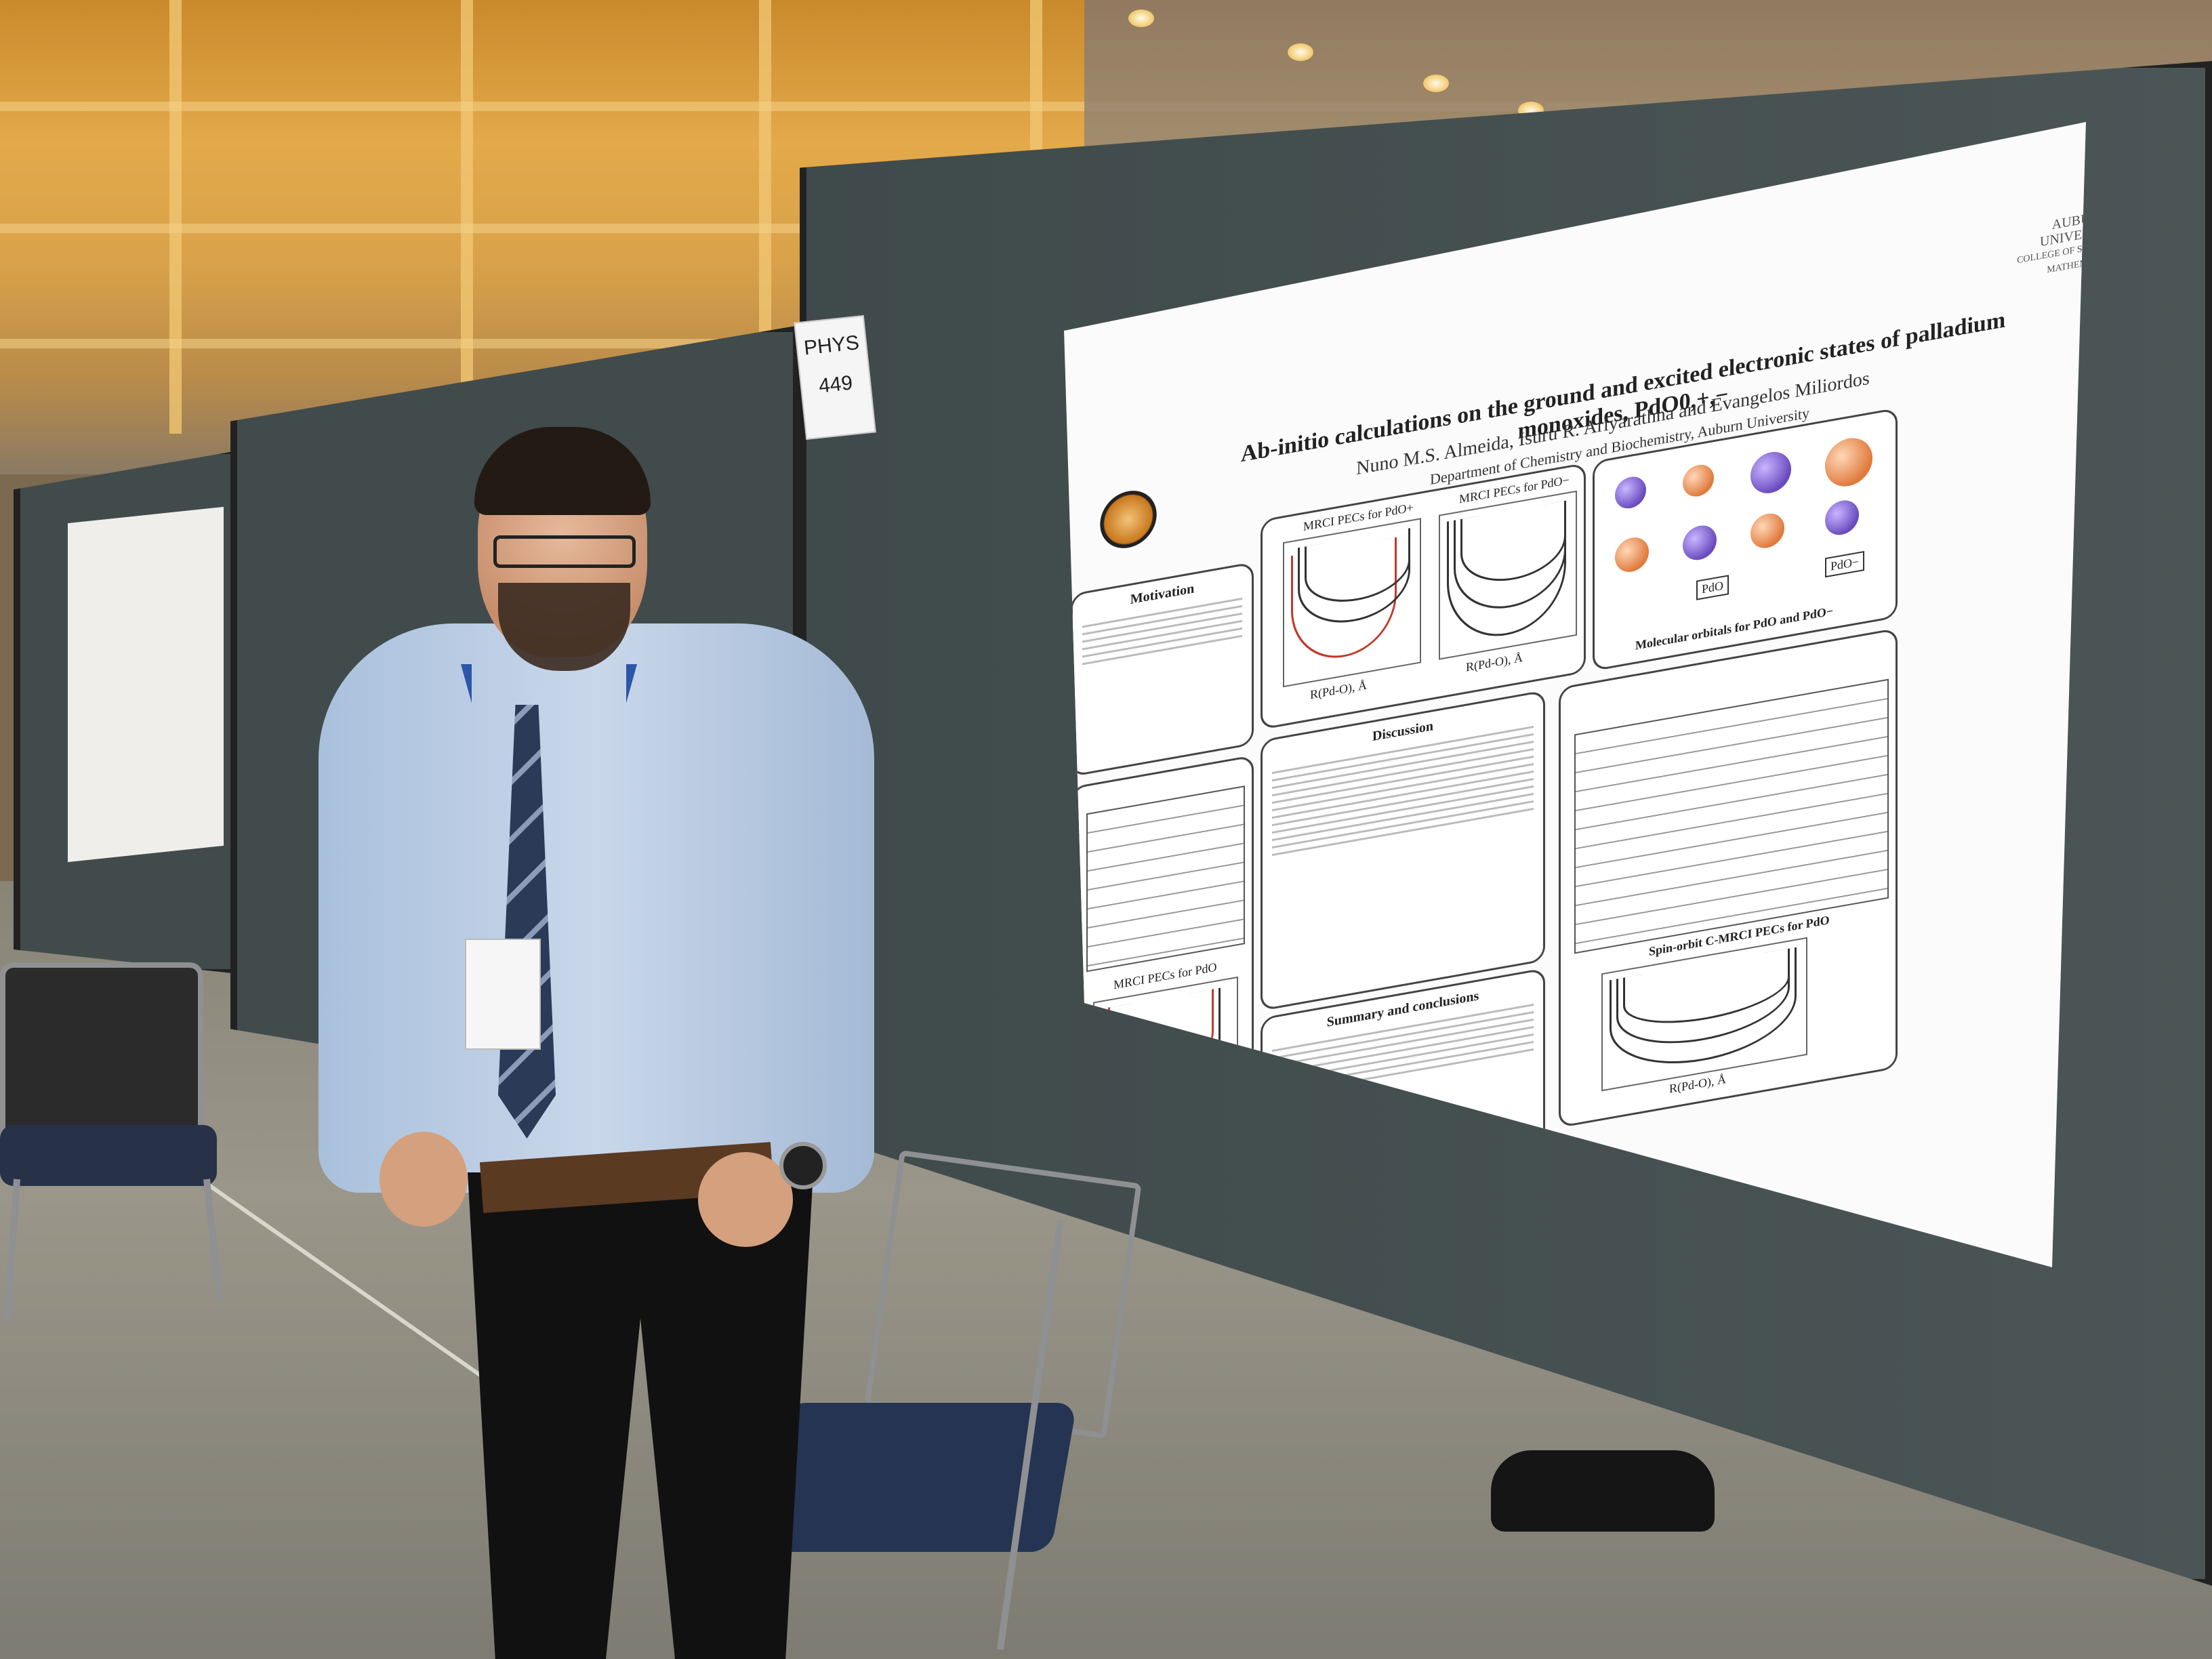 The height and width of the screenshot is (1659, 2212). Describe the element at coordinates (1162, 669) in the screenshot. I see `motivation-section: Motivation` at that location.